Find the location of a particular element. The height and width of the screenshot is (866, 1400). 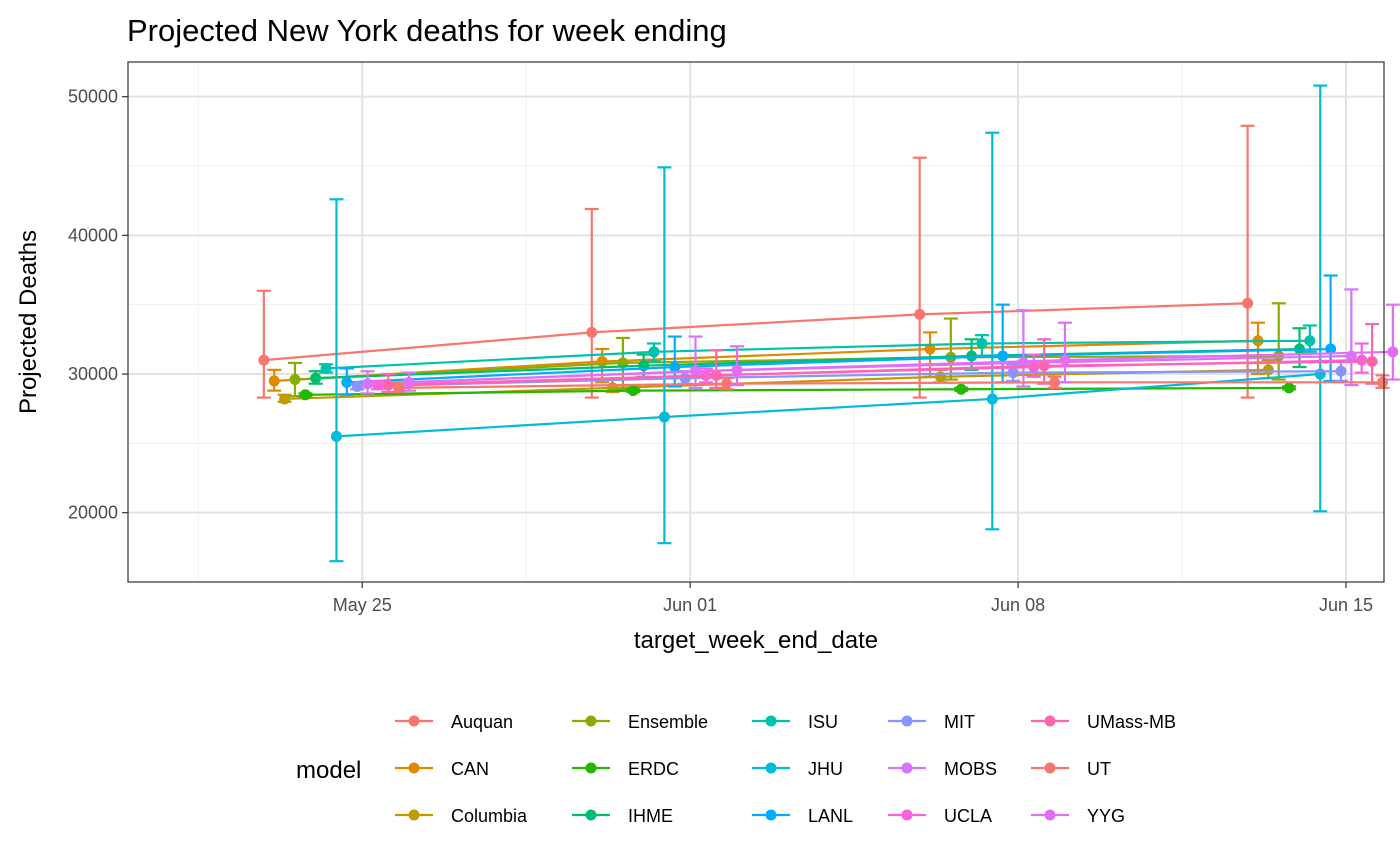

legend-item: MIT is located at coordinates (931, 722).